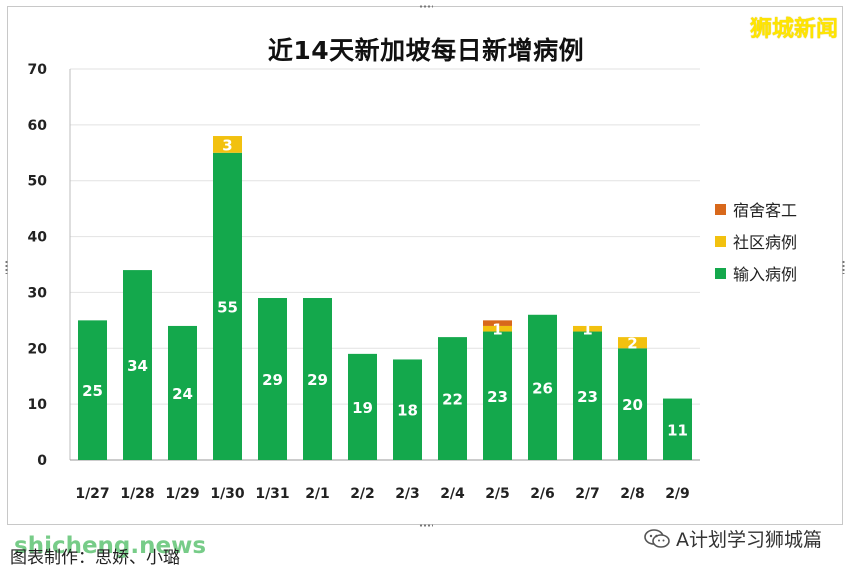  I want to click on data-label: 11, so click(677, 430).